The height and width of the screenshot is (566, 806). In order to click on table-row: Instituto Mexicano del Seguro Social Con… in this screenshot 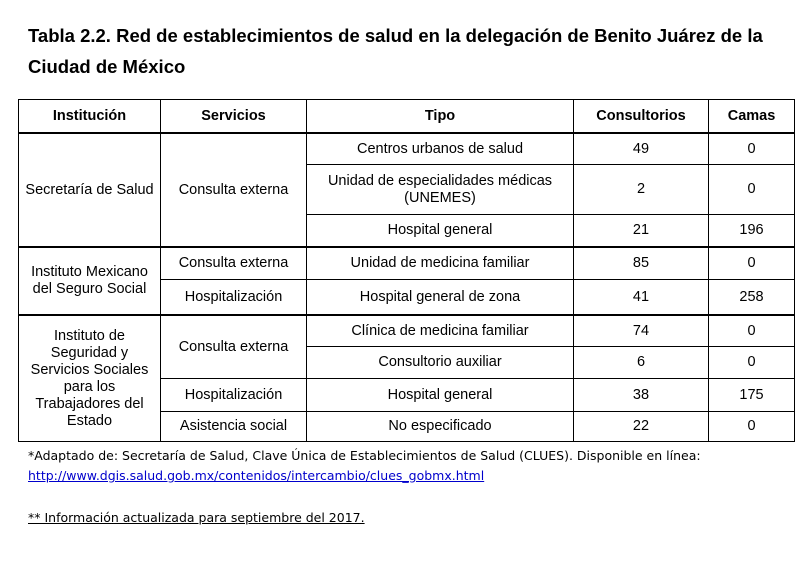, I will do `click(406, 281)`.